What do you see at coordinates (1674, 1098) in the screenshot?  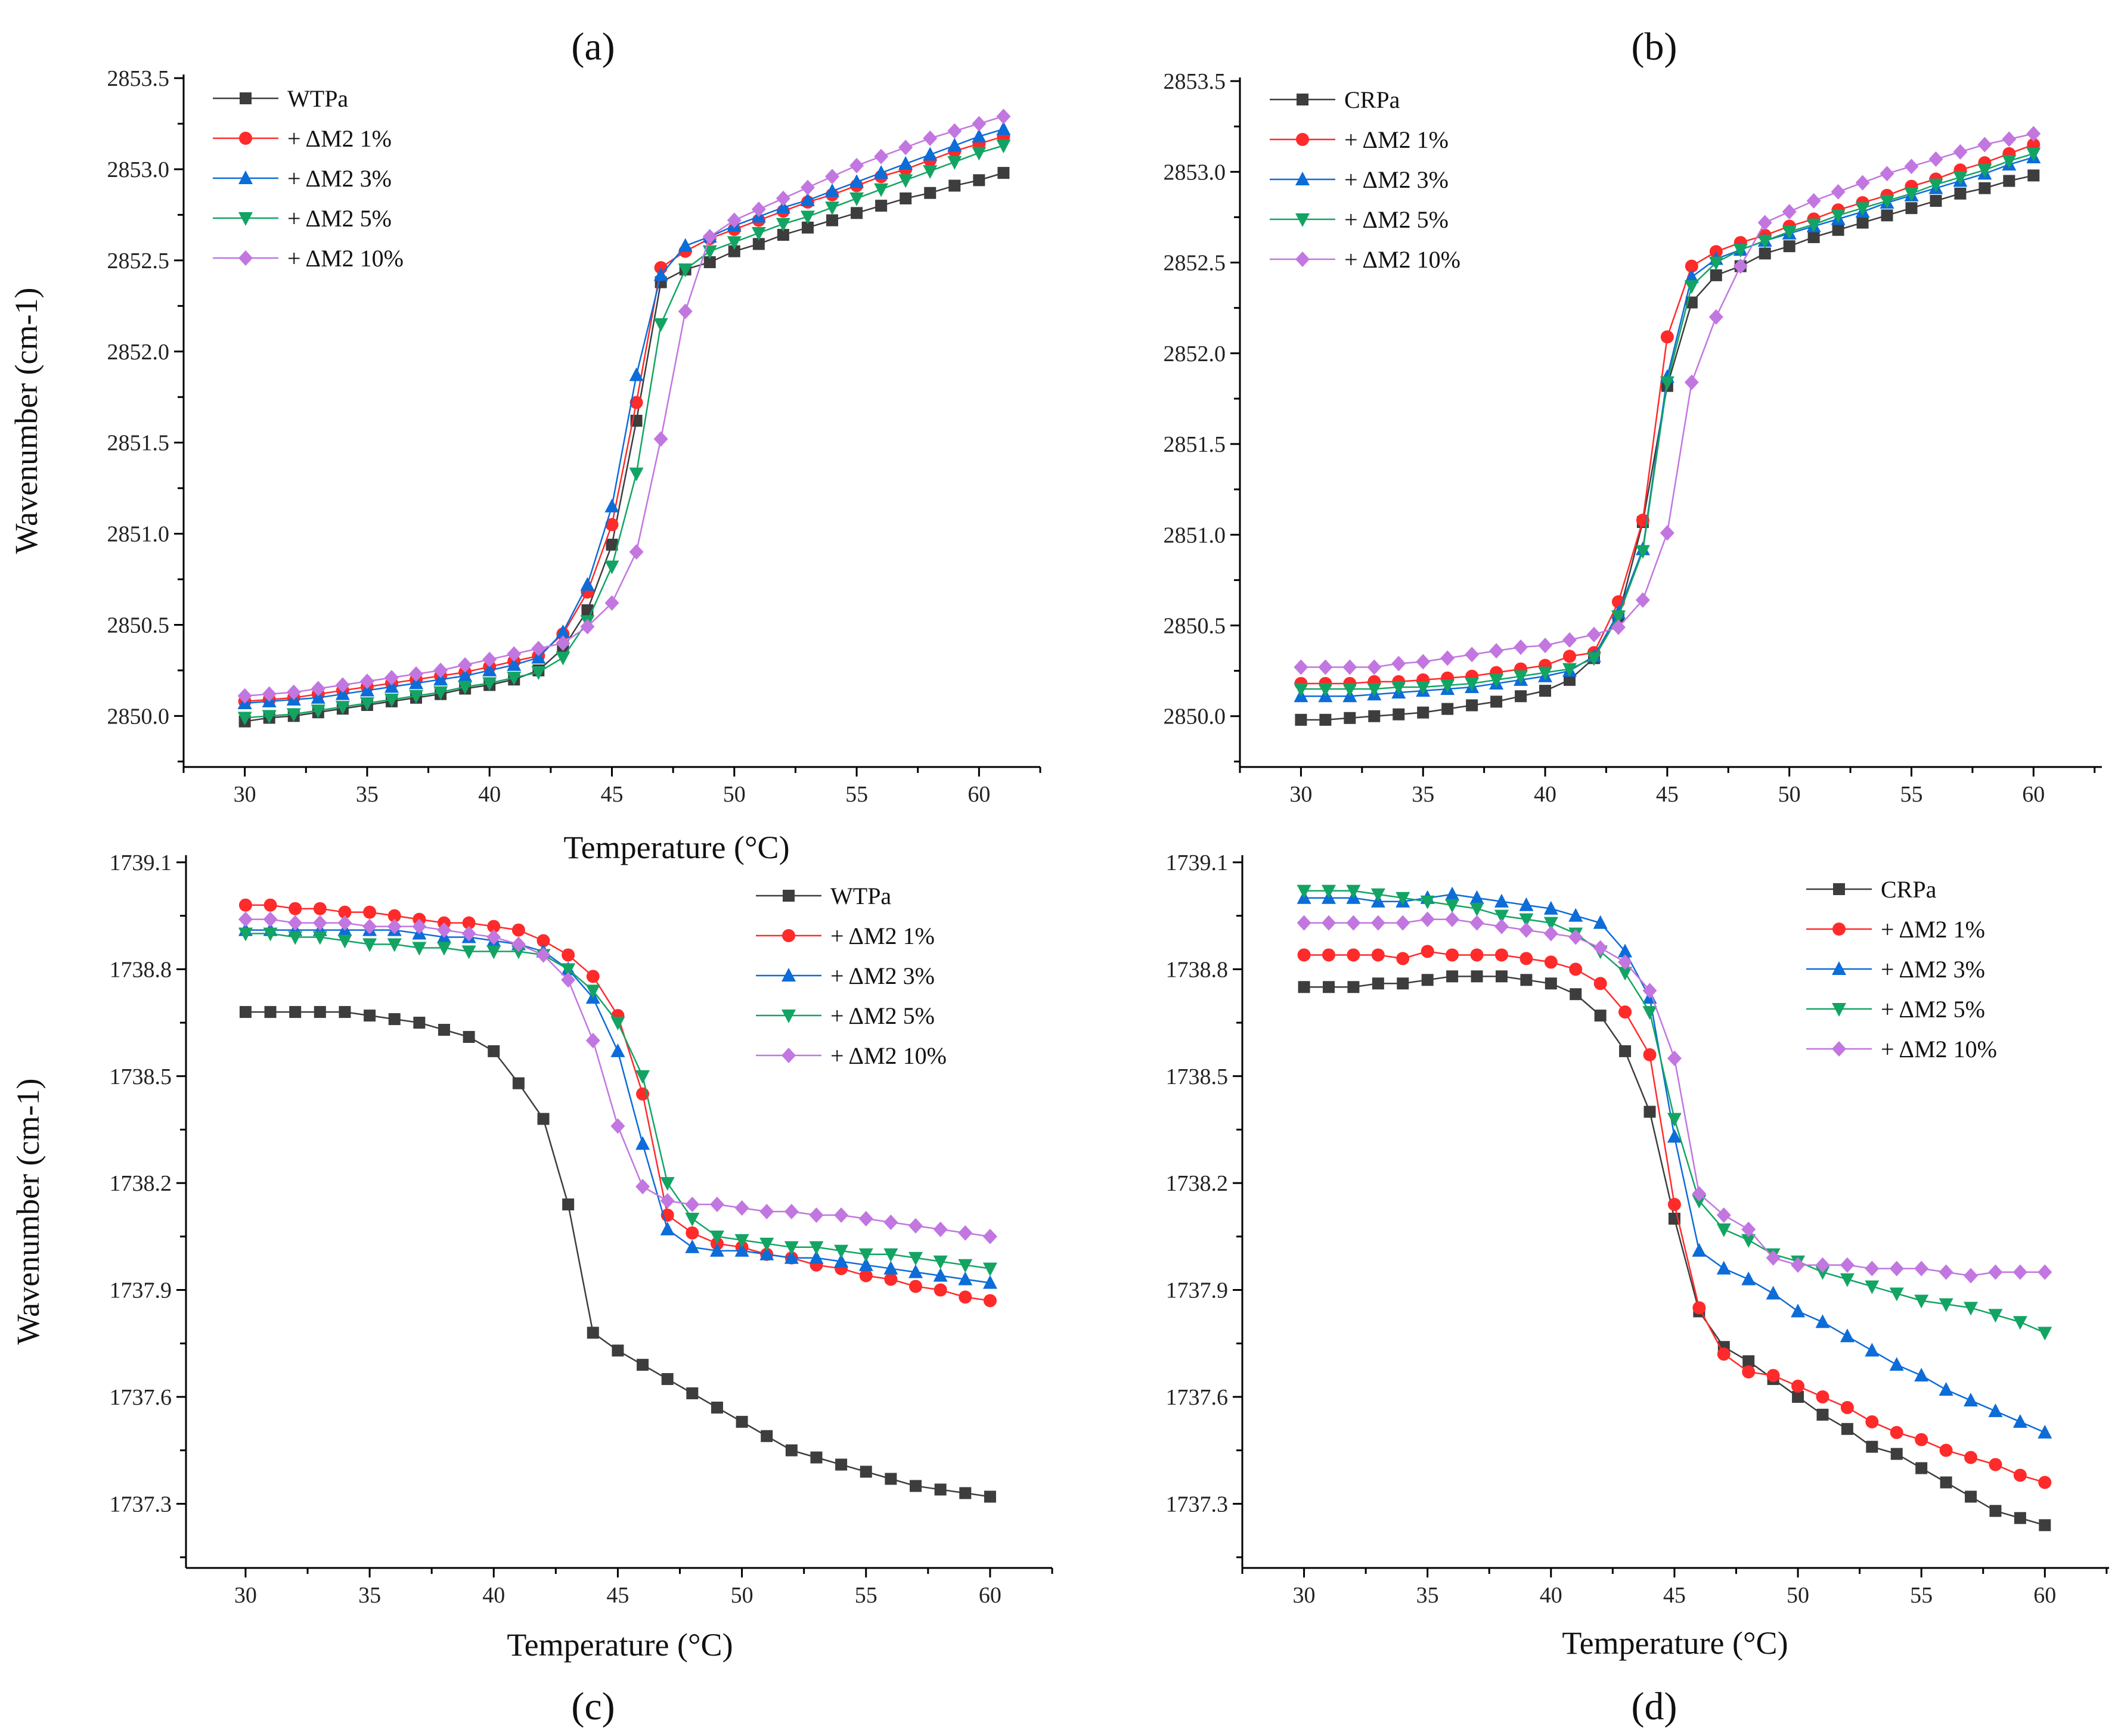 I see `series-diamond` at bounding box center [1674, 1098].